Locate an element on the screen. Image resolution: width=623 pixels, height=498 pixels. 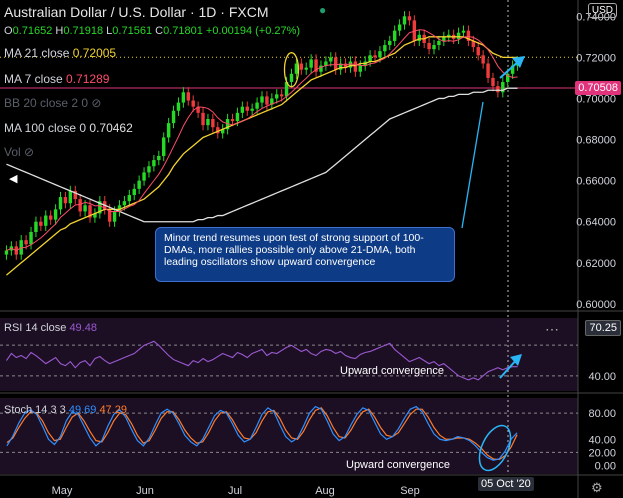
stoch-highlight-ellipse is located at coordinates (495, 448).